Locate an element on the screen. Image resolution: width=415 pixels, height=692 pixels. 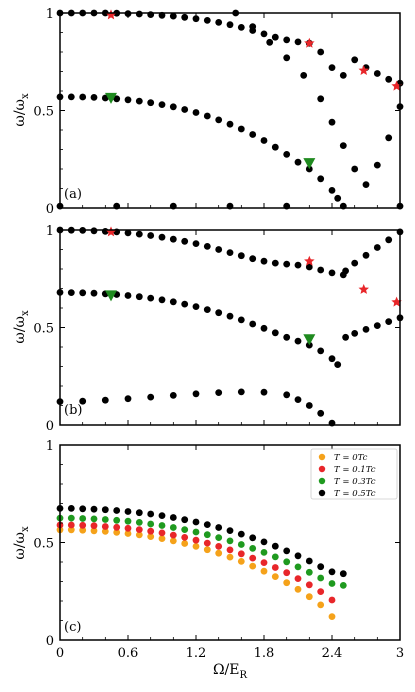
legend-items: T = 0Tc T = 0.1Tc T = 0.3Tc T = 0.5Tc is located at coordinates (347, 476).